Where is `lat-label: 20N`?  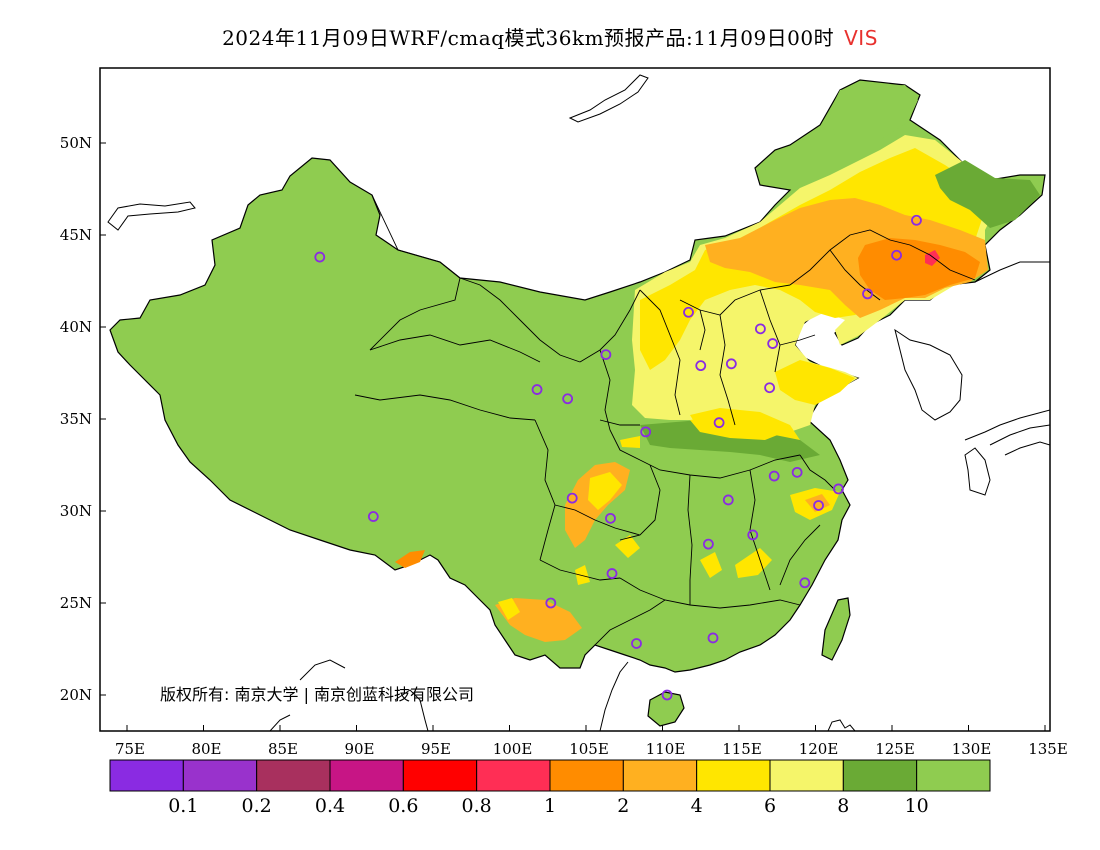
lat-label: 20N is located at coordinates (76, 695).